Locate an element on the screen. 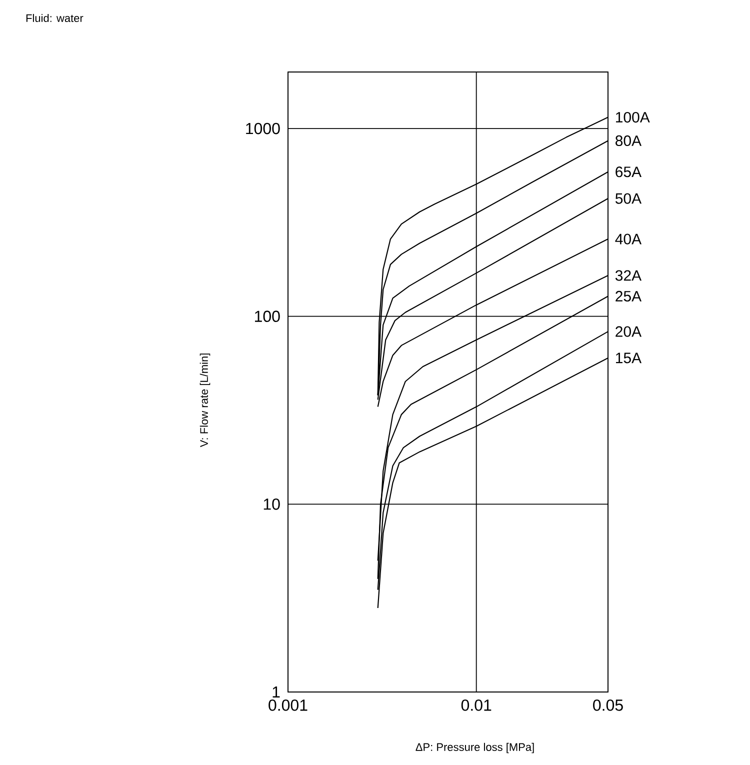 The width and height of the screenshot is (750, 765). x-axis-title: ΔP: Pressure loss [MPa] is located at coordinates (475, 748).